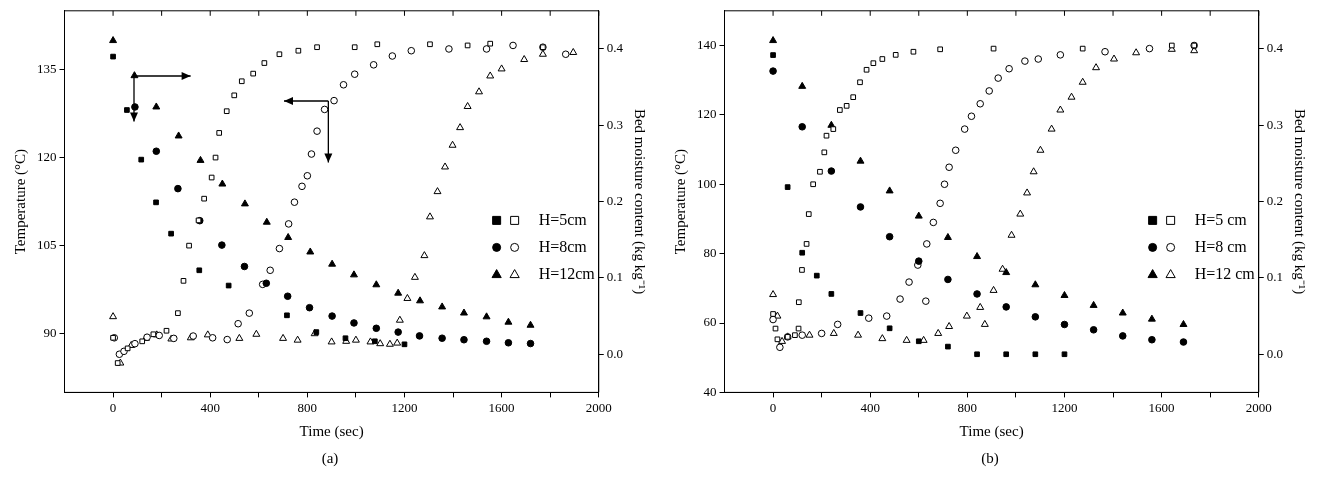  I want to click on legend-label: H=5 cm, so click(1221, 219).